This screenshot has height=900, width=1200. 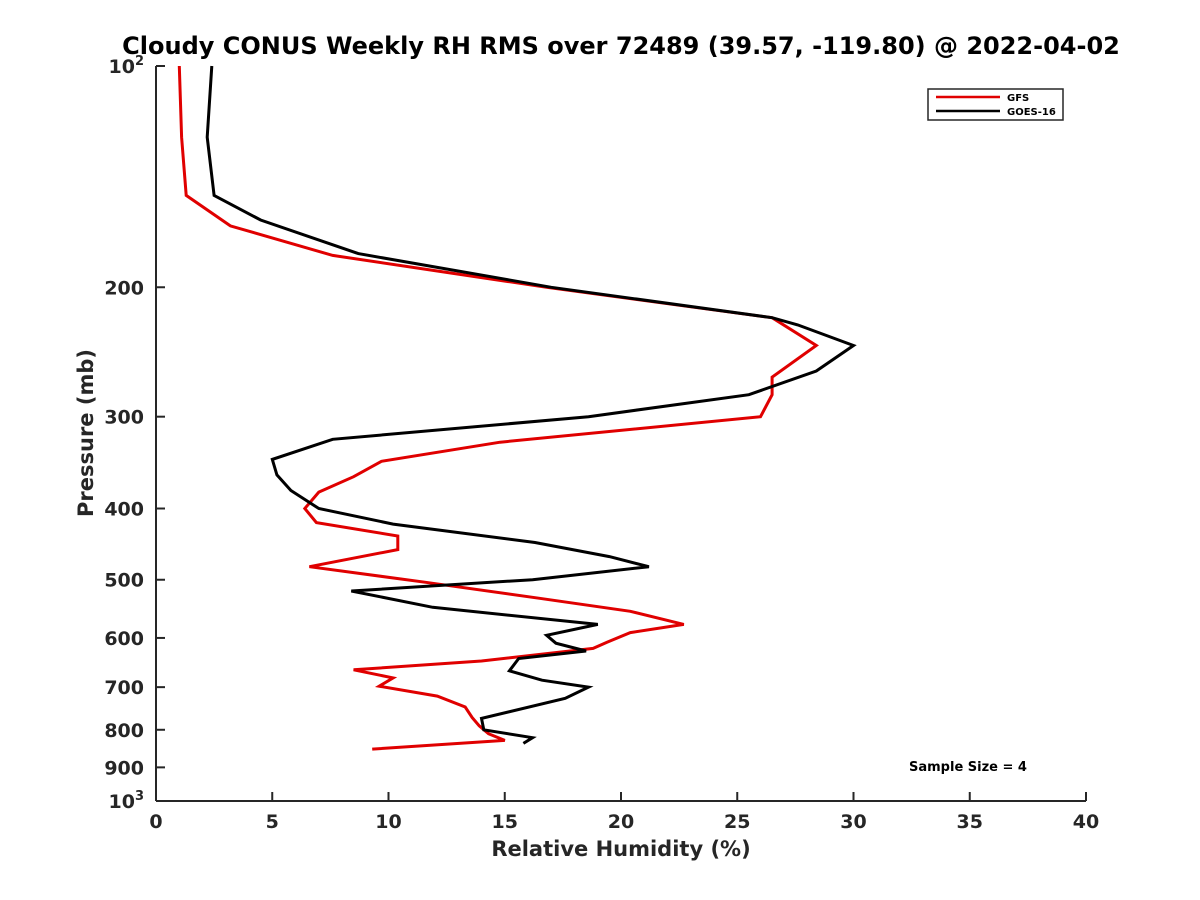 What do you see at coordinates (620, 849) in the screenshot?
I see `x-axis-label: Relative Humidity (%)` at bounding box center [620, 849].